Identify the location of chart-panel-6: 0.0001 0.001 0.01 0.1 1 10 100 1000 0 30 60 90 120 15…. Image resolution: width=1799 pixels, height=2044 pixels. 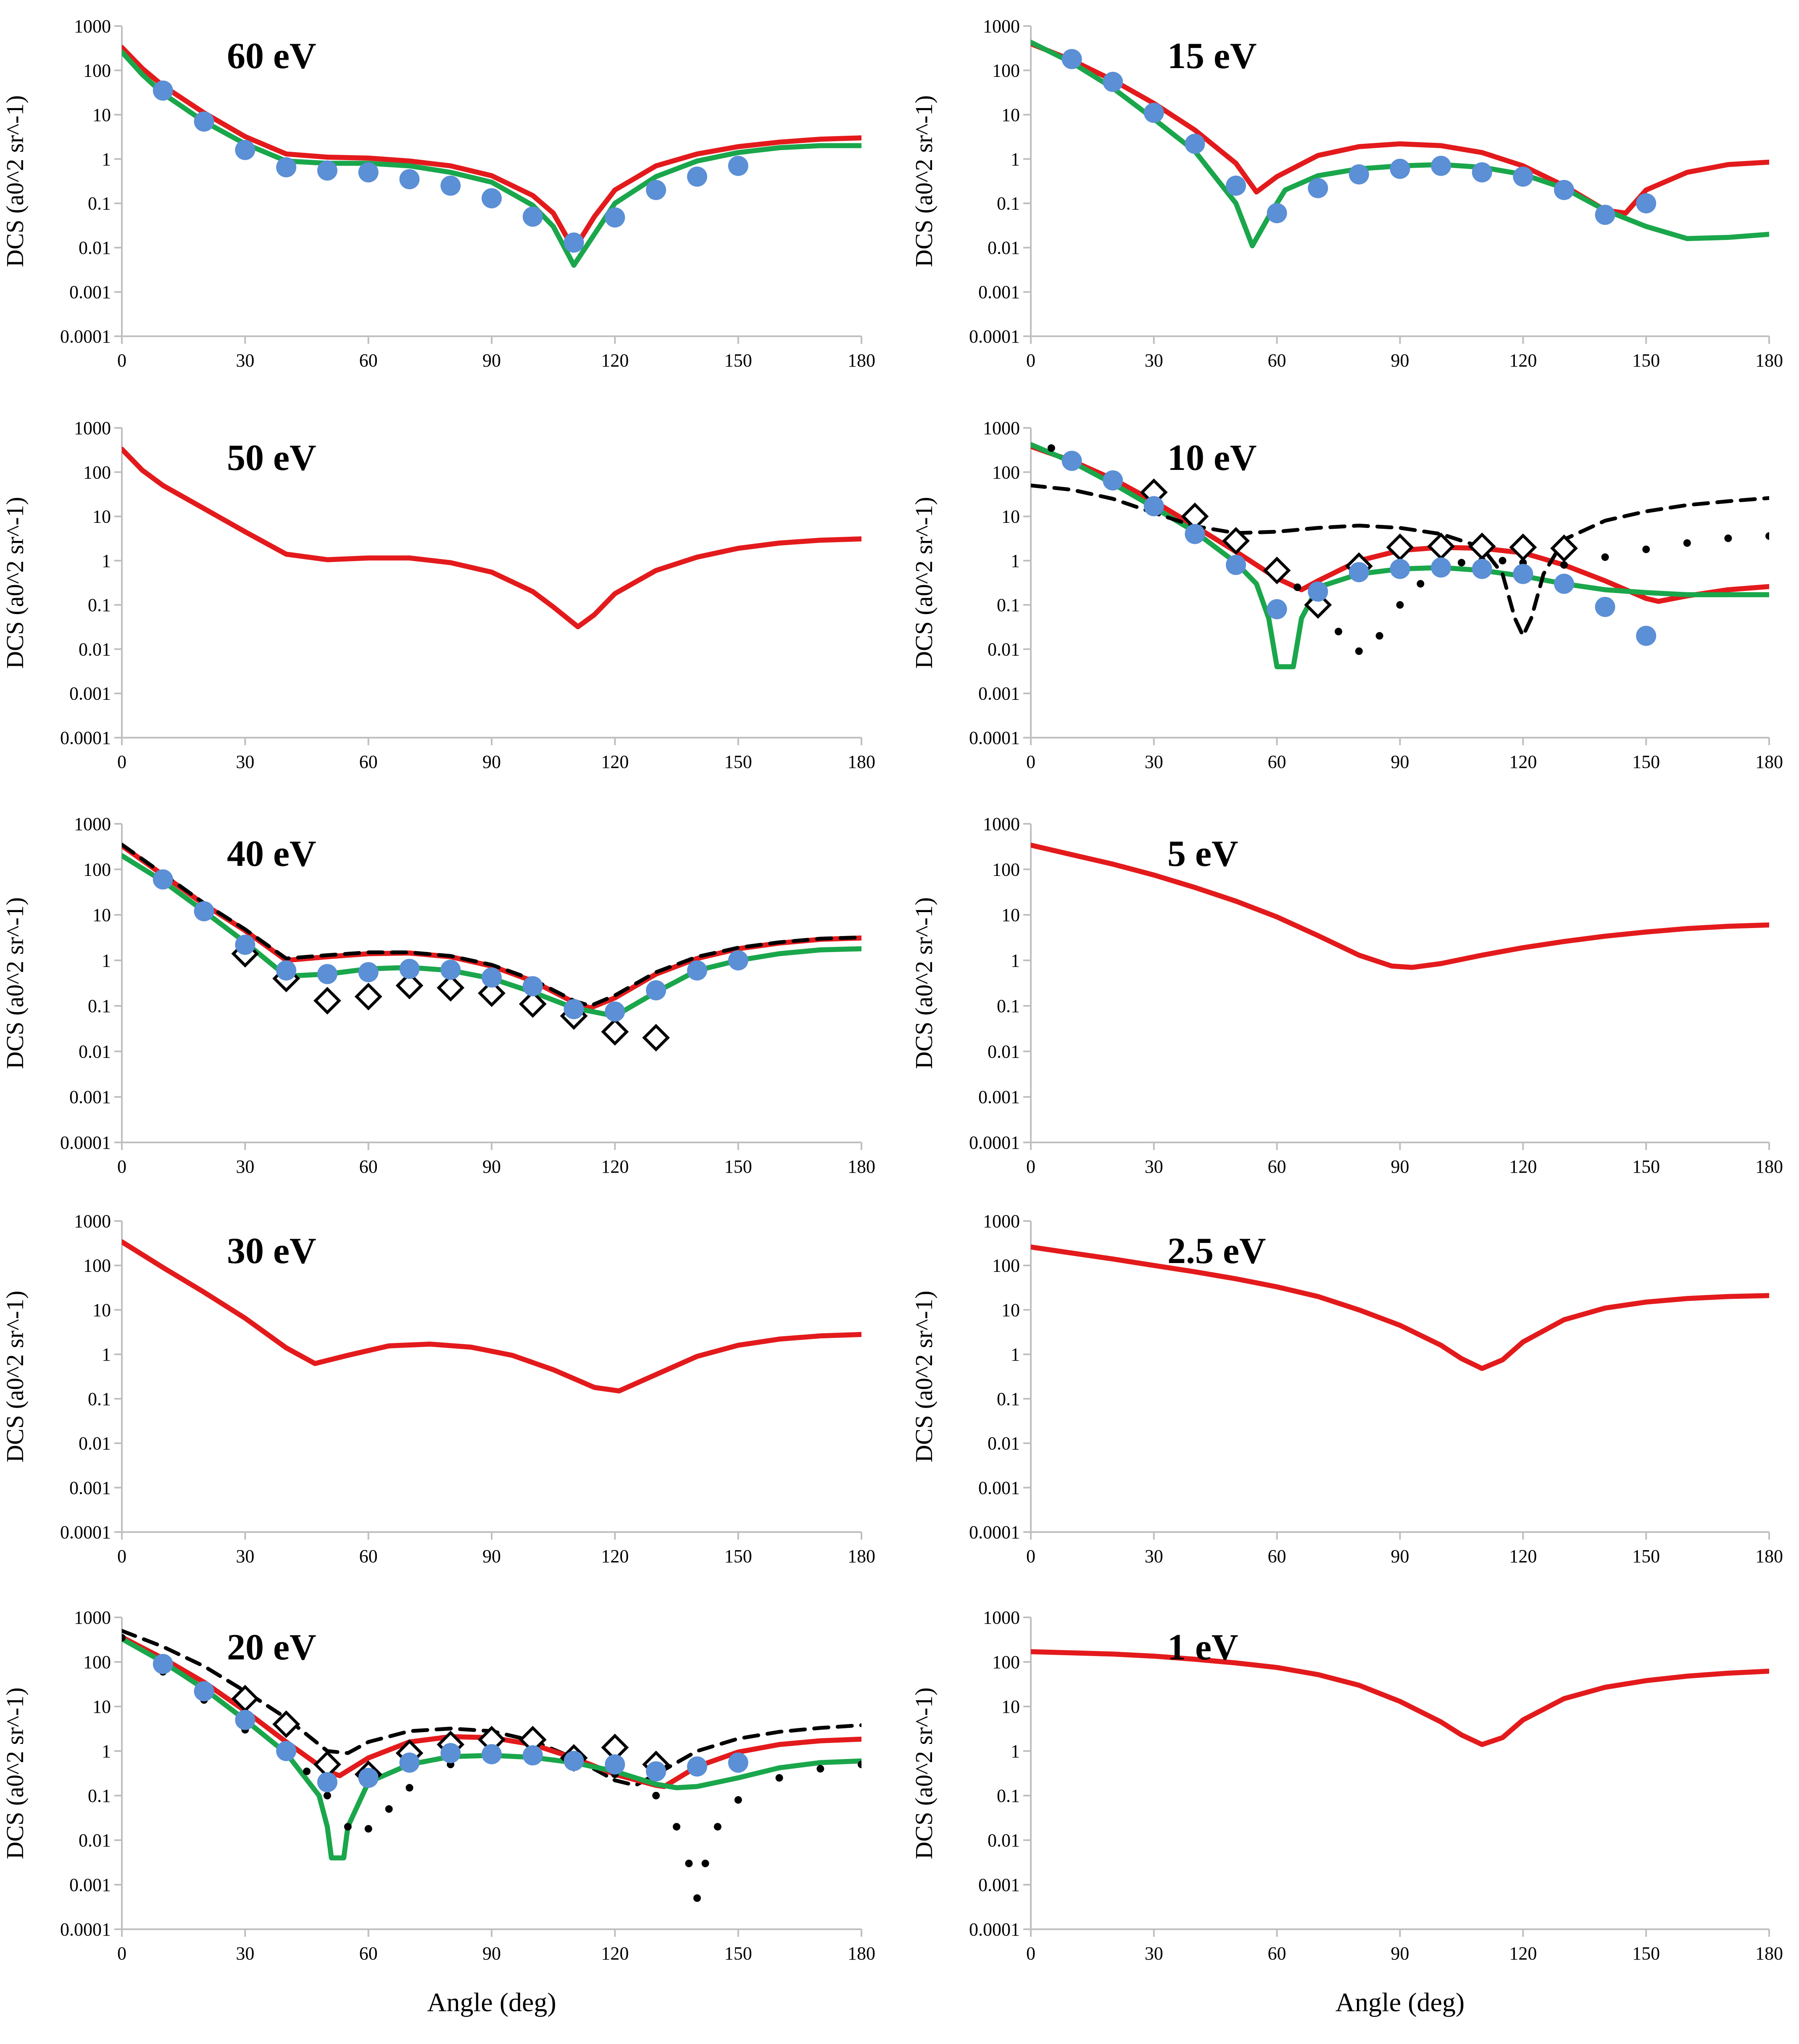
(438, 1389).